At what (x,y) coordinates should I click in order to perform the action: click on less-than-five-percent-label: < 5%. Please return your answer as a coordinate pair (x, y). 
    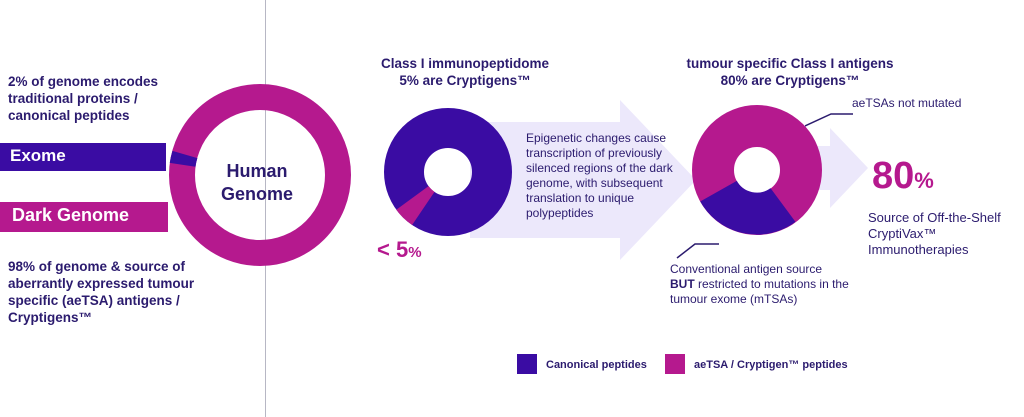
    Looking at the image, I should click on (399, 250).